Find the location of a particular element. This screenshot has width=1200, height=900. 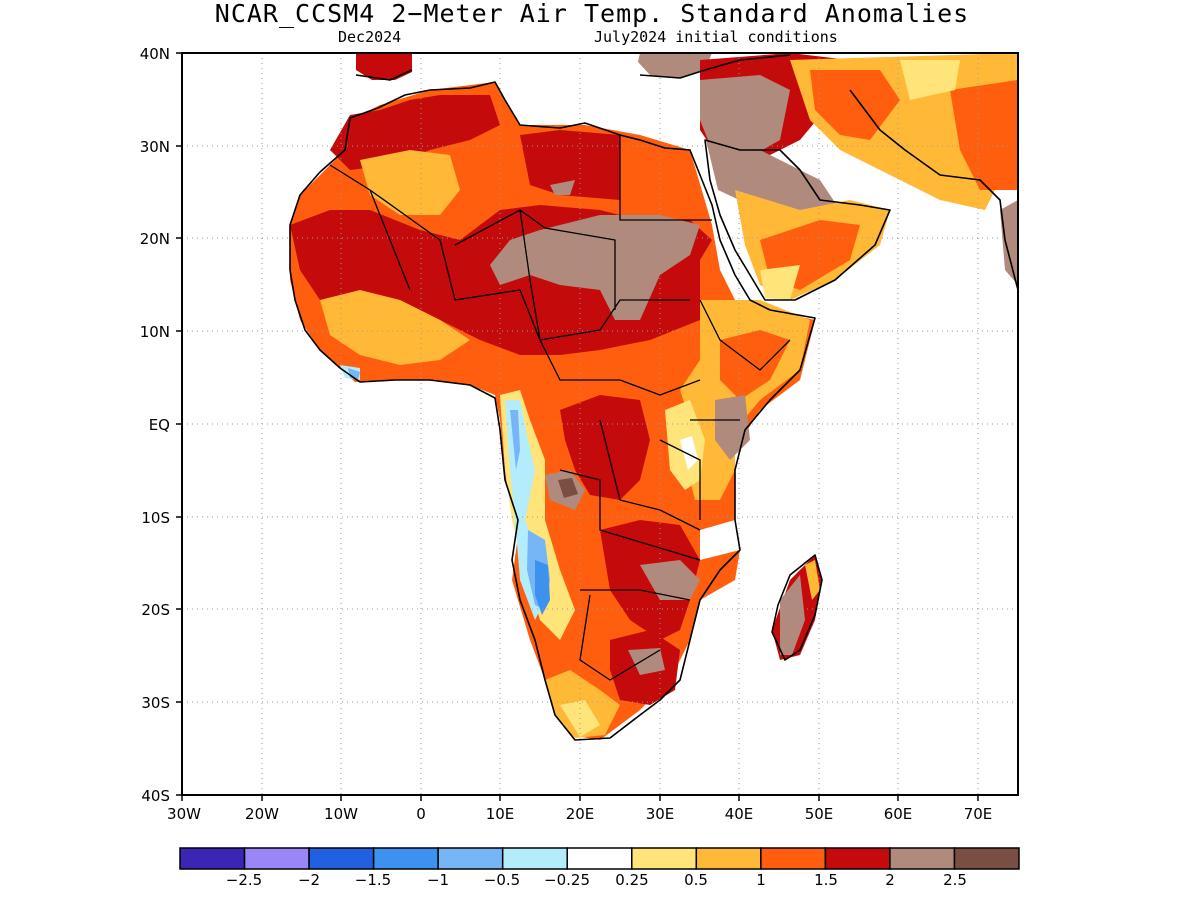

lat-label: 10N is located at coordinates (155, 332).